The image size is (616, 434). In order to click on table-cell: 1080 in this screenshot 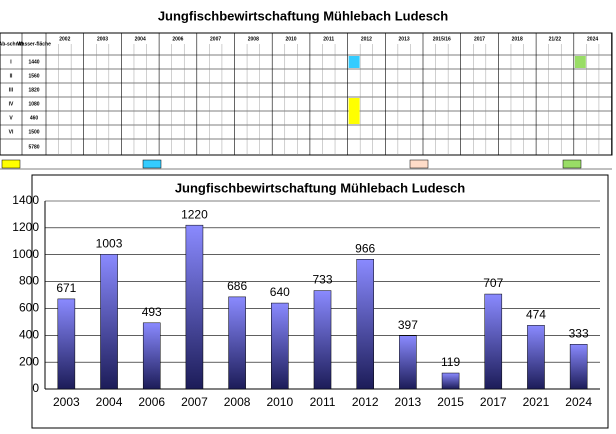, I will do `click(33, 104)`.